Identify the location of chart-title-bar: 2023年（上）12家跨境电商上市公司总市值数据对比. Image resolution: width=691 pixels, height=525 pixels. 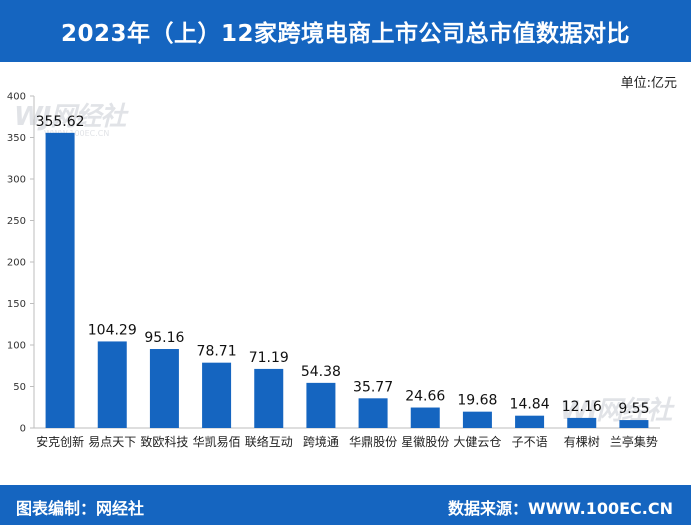
(345, 31).